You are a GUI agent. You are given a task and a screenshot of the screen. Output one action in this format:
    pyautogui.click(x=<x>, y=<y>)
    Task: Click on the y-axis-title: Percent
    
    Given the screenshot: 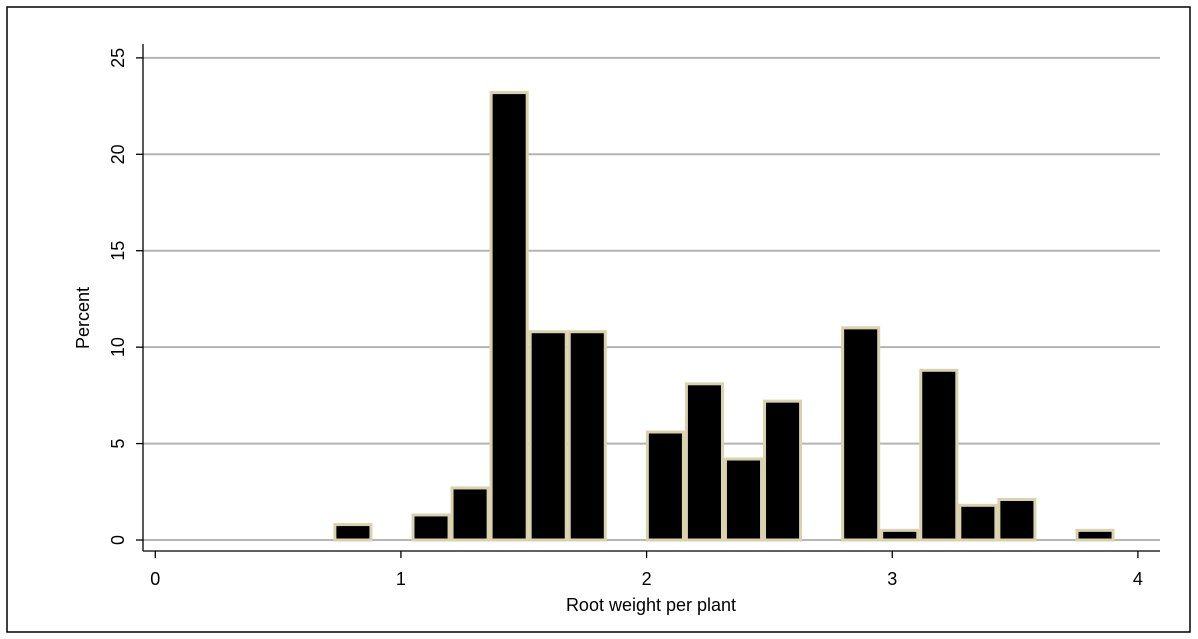 What is the action you would take?
    pyautogui.click(x=83, y=318)
    